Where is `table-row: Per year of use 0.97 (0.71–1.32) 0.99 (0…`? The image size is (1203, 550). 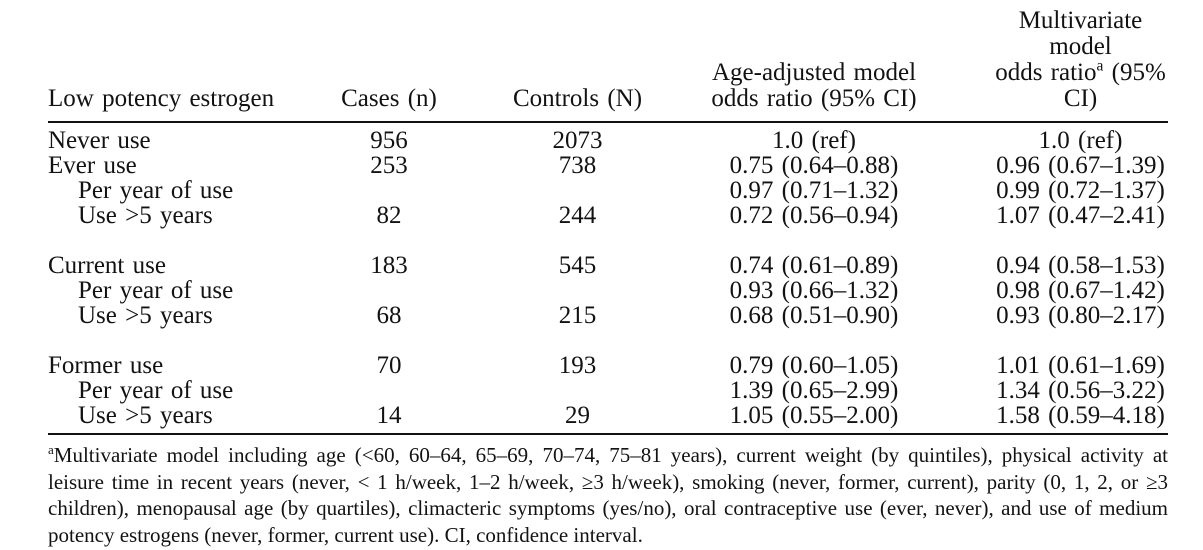
table-row: Per year of use 0.97 (0.71–1.32) 0.99 (0… is located at coordinates (608, 190).